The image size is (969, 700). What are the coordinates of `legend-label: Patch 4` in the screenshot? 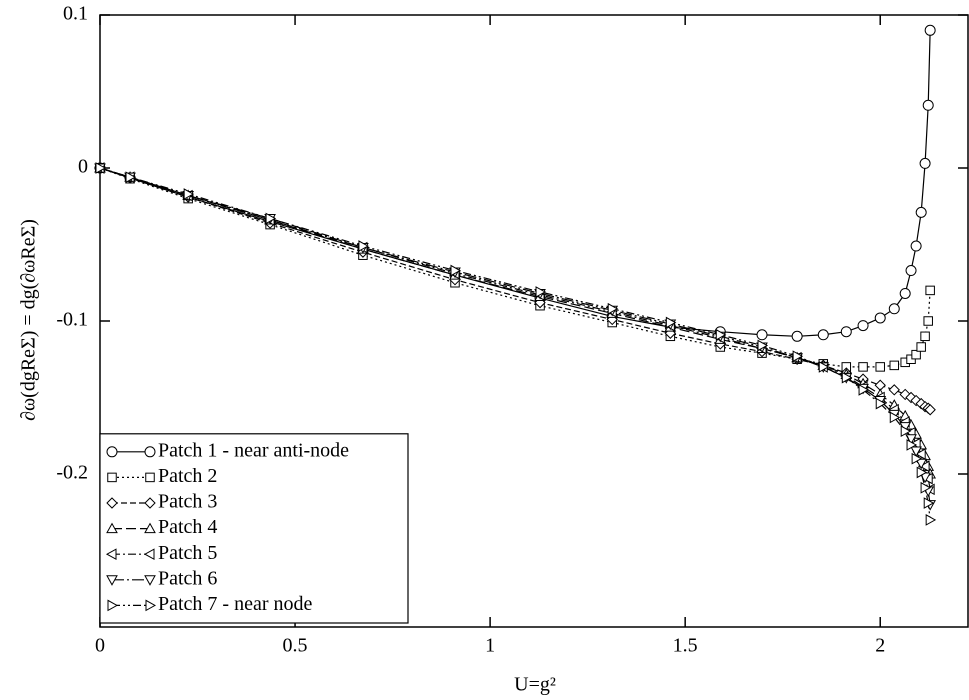 It's located at (187, 527).